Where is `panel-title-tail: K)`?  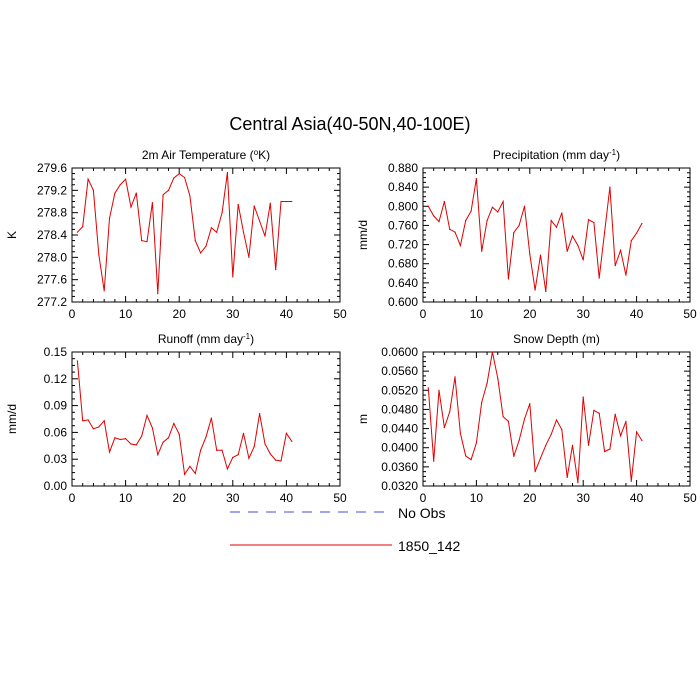
panel-title-tail: K) is located at coordinates (264, 155).